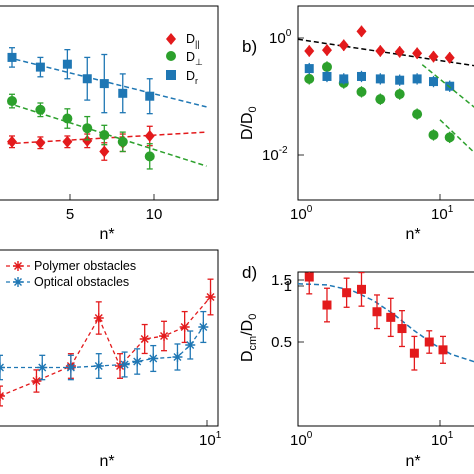 The width and height of the screenshot is (474, 474). What do you see at coordinates (106, 461) in the screenshot?
I see `panel-c-xlabel: n*` at bounding box center [106, 461].